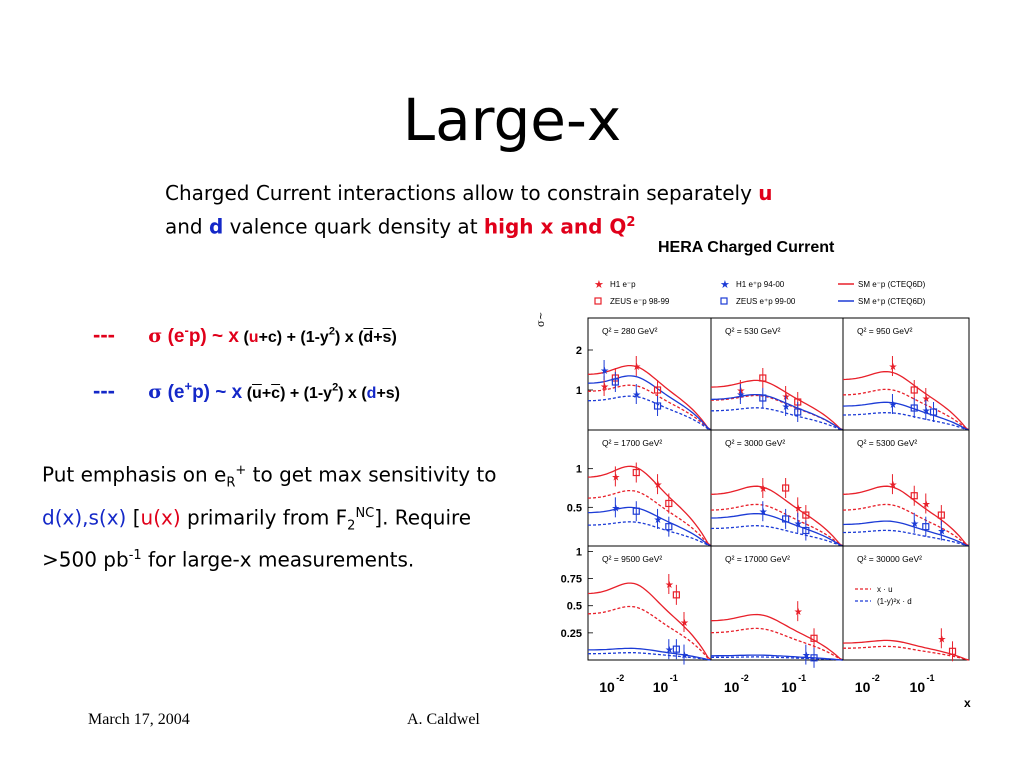  What do you see at coordinates (574, 607) in the screenshot?
I see `y-tick-label: 0.5` at bounding box center [574, 607].